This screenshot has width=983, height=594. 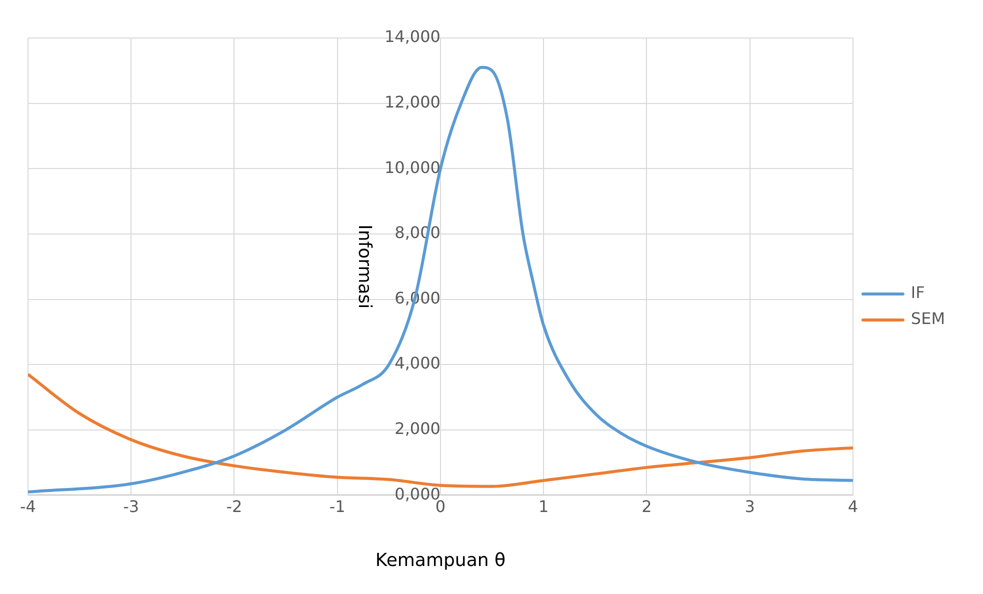 What do you see at coordinates (647, 506) in the screenshot?
I see `x-tick-label: 2` at bounding box center [647, 506].